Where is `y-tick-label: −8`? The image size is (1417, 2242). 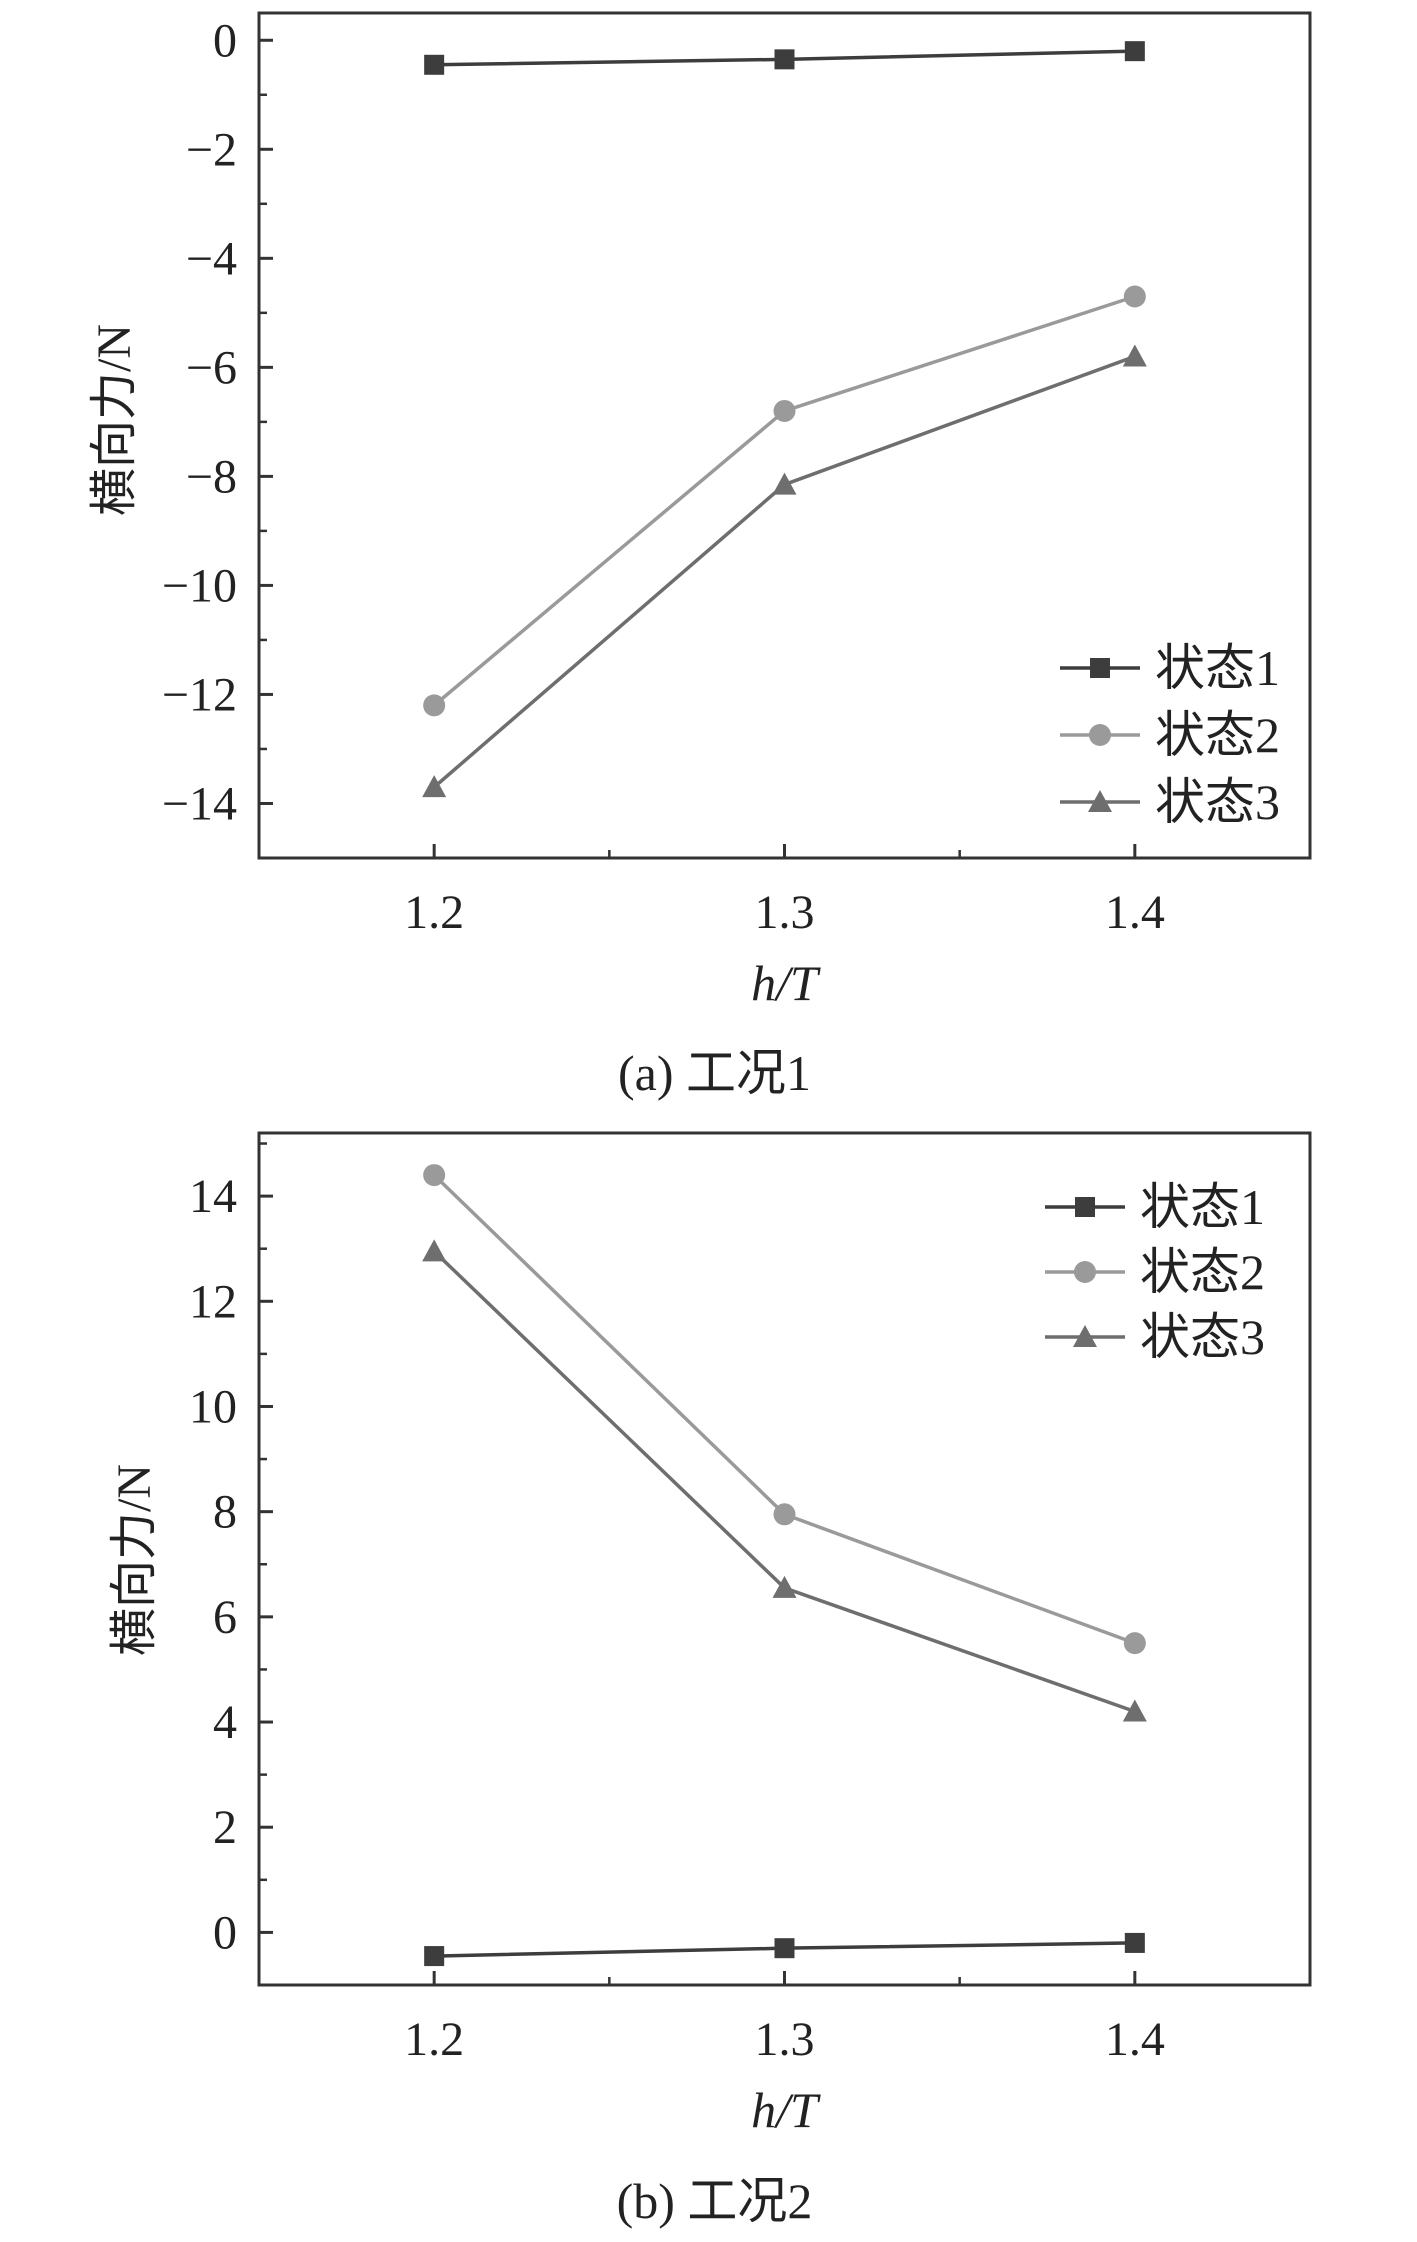
y-tick-label: −8 is located at coordinates (211, 476).